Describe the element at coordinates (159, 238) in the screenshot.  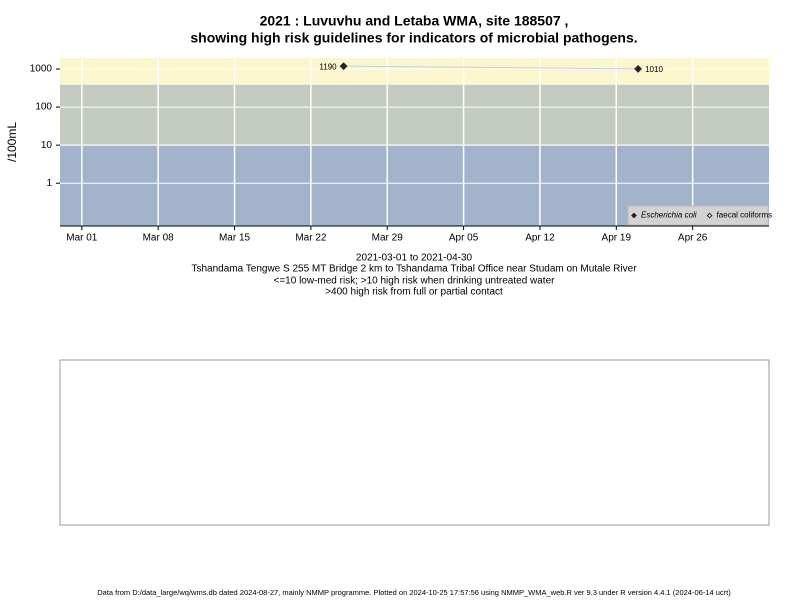
I see `x-tick-label: Mar 08` at that location.